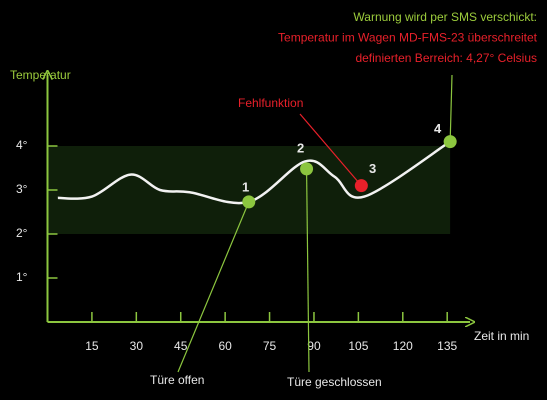 This screenshot has width=547, height=400. Describe the element at coordinates (270, 103) in the screenshot. I see `annotation: Fehlfunktion` at that location.